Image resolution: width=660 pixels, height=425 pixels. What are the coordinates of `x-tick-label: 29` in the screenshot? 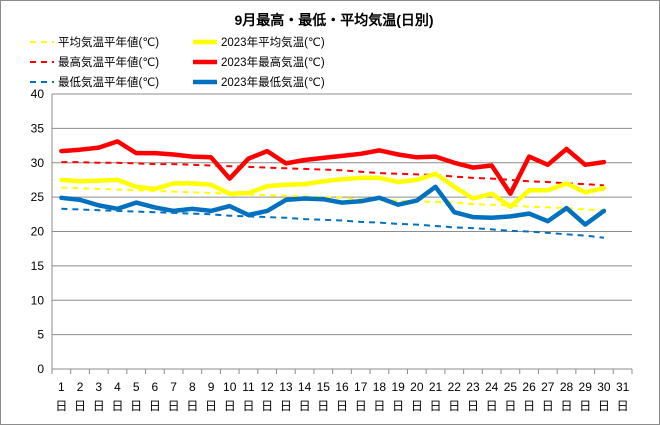 It's located at (586, 387).